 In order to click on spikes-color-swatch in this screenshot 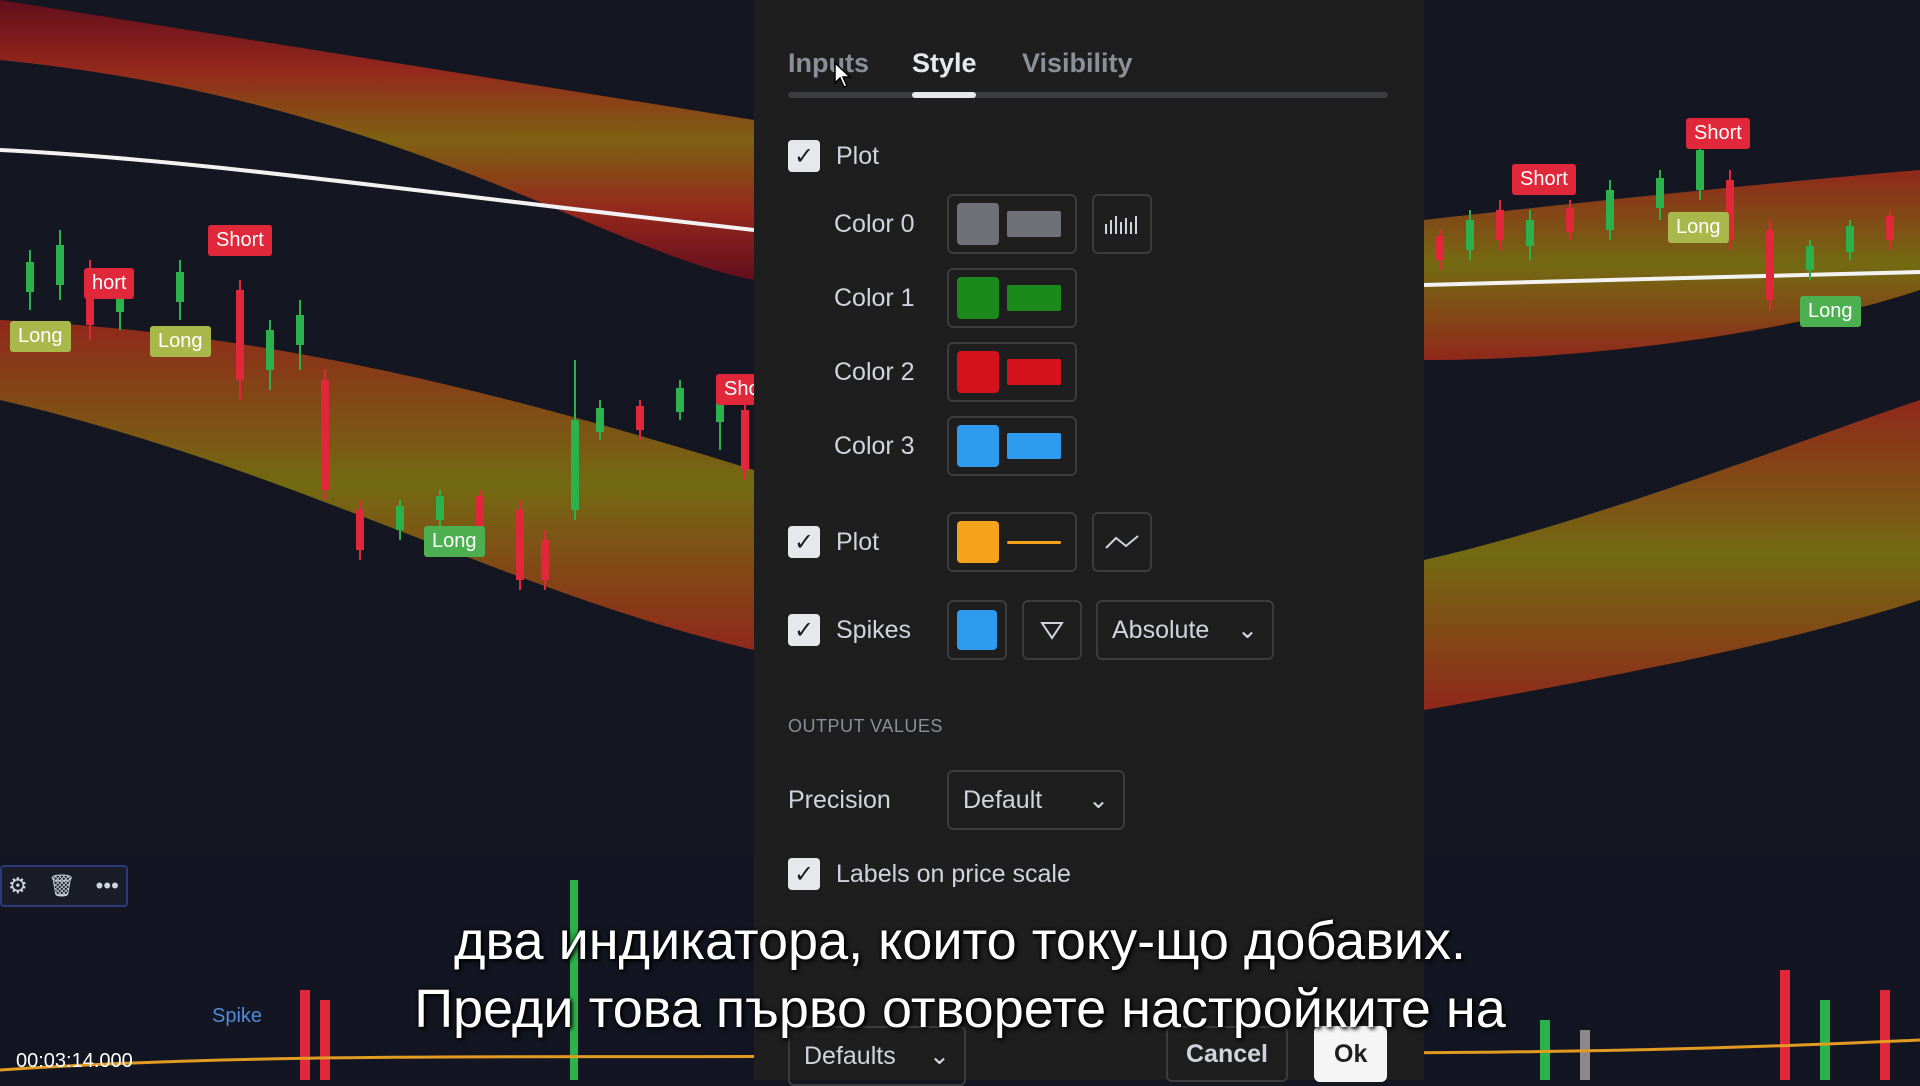, I will do `click(977, 630)`.